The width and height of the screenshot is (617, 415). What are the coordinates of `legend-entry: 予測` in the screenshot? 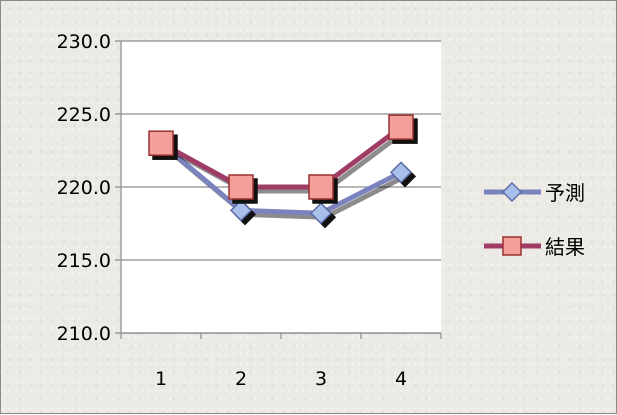 It's located at (534, 193).